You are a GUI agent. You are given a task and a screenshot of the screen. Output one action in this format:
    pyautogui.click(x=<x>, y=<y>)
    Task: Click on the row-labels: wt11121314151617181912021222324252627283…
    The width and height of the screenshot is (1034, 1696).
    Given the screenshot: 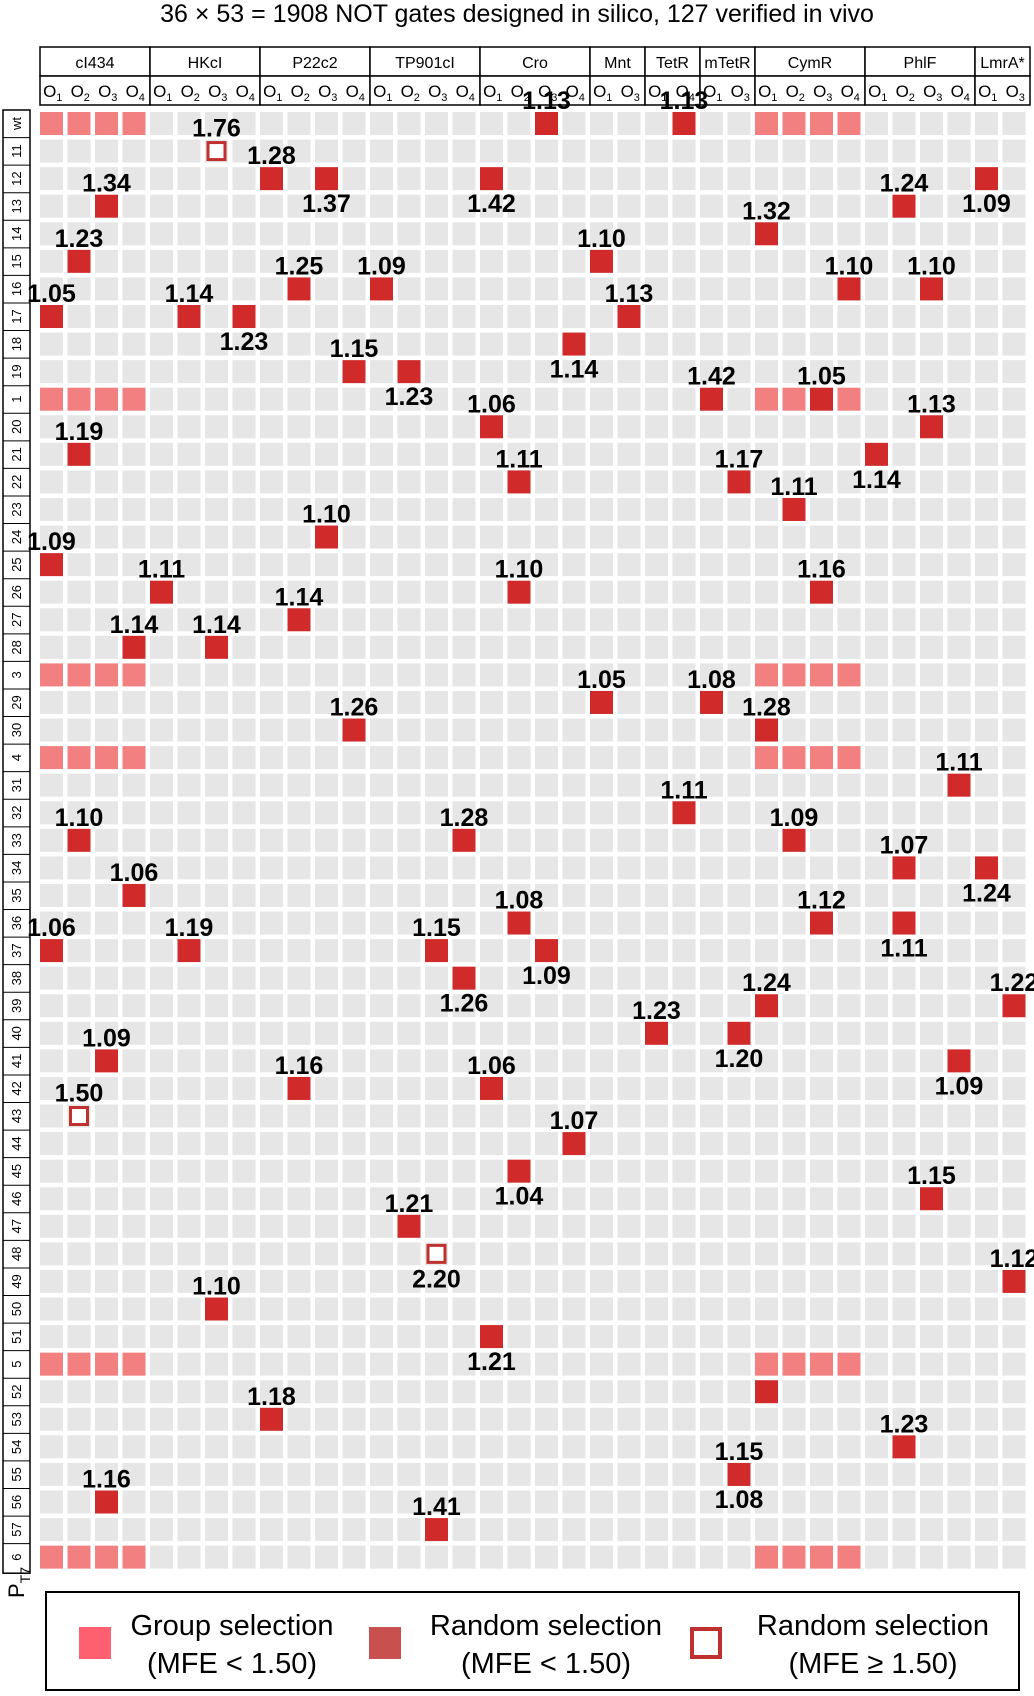 What is the action you would take?
    pyautogui.click(x=16, y=841)
    